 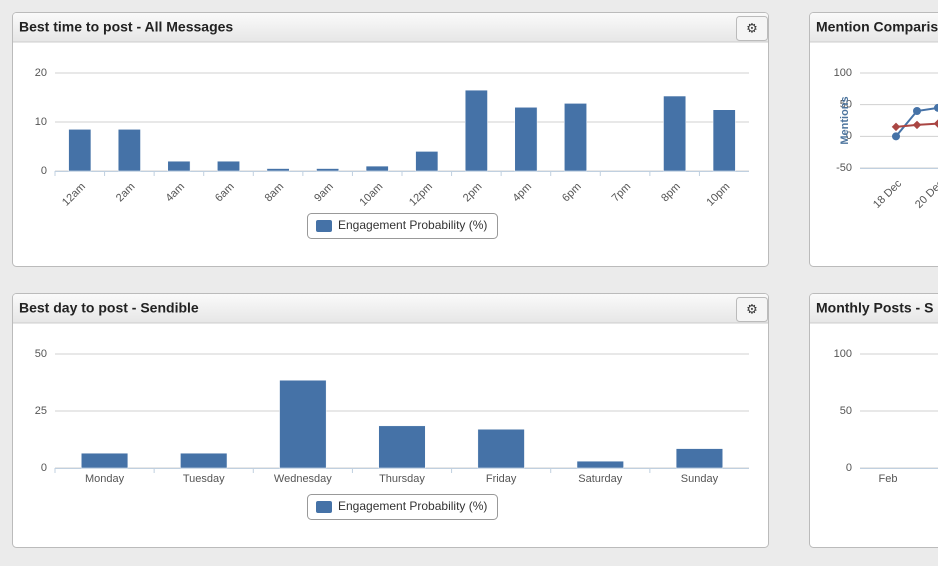 What do you see at coordinates (109, 308) in the screenshot?
I see `panel-title: Best day to post - Sendible` at bounding box center [109, 308].